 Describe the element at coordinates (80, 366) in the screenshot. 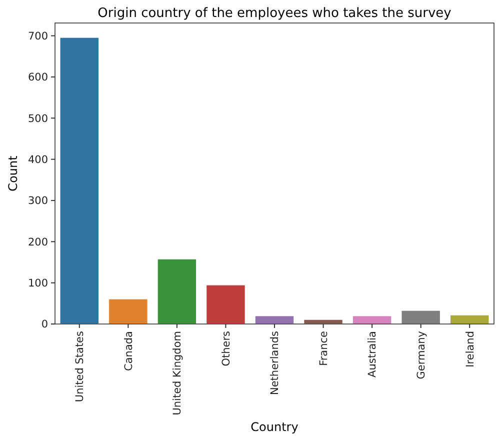

I see `x-tick-label: United States` at that location.